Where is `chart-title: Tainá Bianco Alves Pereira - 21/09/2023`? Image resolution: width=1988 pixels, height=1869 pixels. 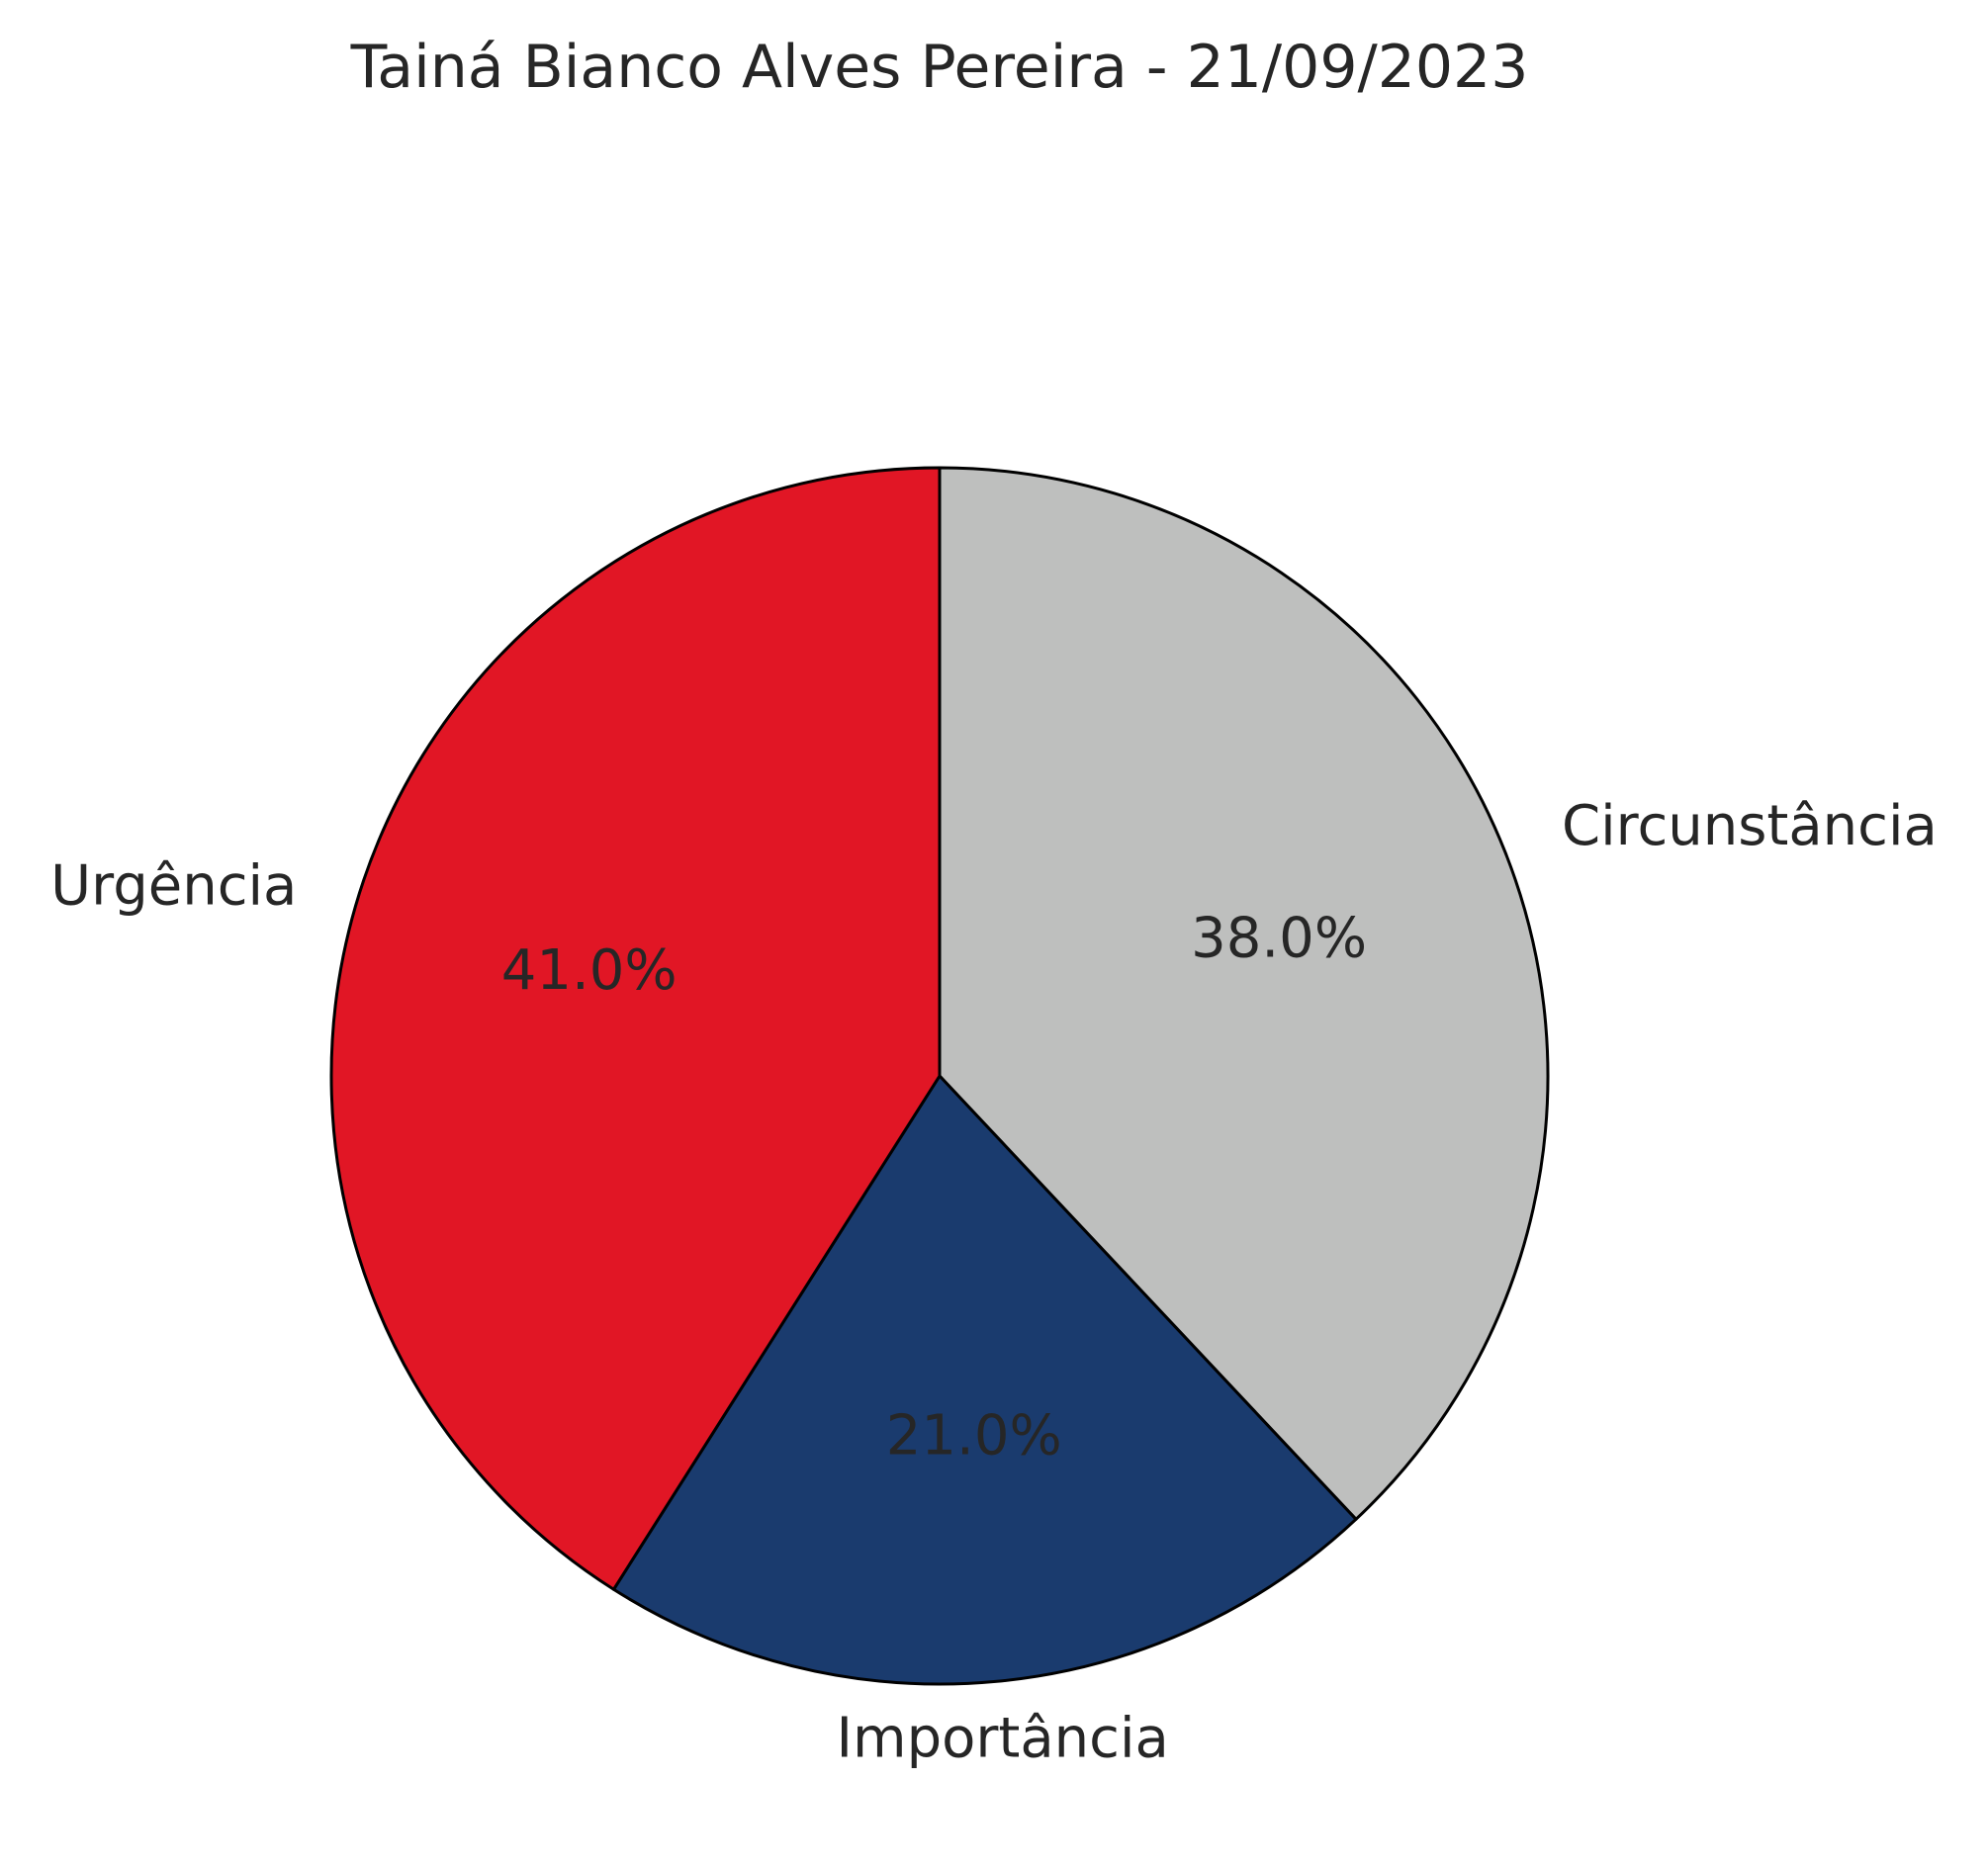
chart-title: Tainá Bianco Alves Pereira - 21/09/2023 is located at coordinates (939, 67).